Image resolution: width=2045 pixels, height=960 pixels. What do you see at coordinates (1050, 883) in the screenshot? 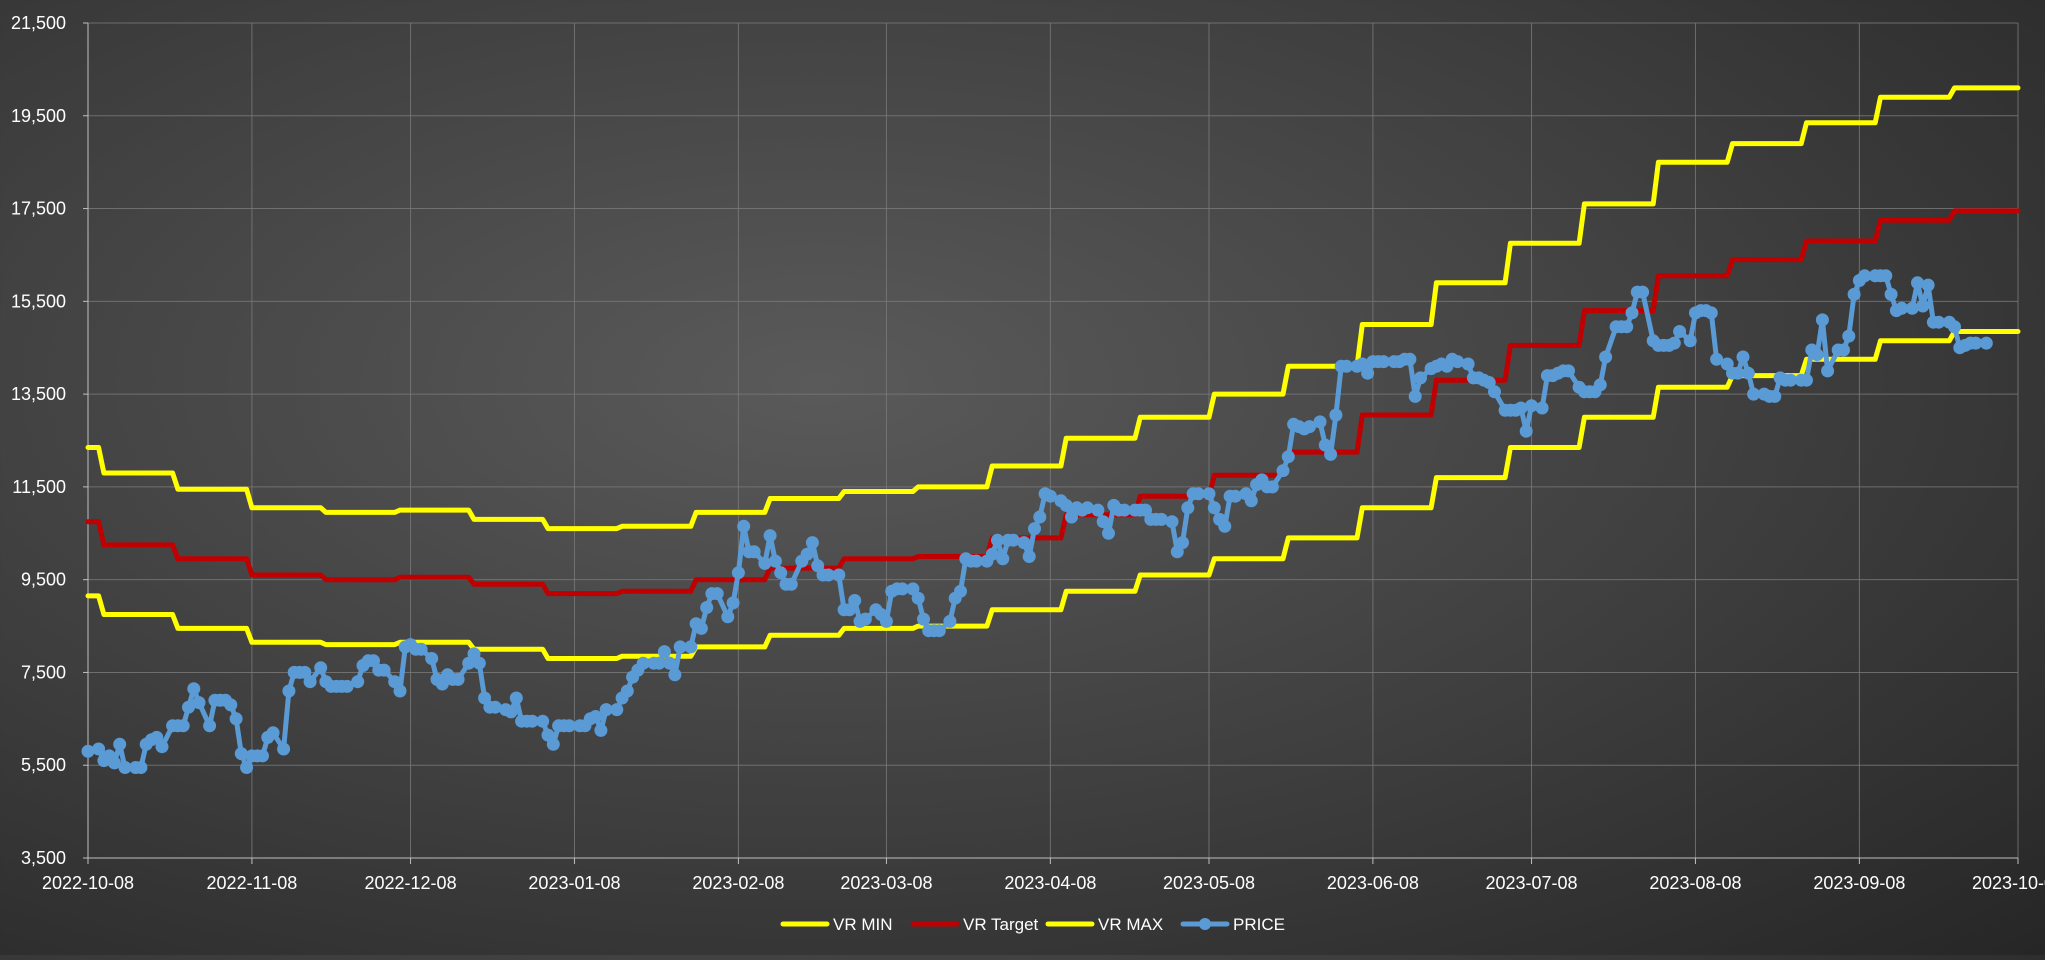
I see `x-tick-label: 2023-04-08` at bounding box center [1050, 883].